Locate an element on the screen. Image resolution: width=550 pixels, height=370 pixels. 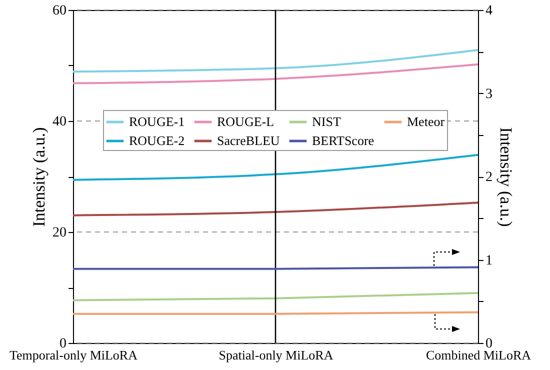
x-tick-label: Spatial-only MiLoRA is located at coordinates (276, 355).